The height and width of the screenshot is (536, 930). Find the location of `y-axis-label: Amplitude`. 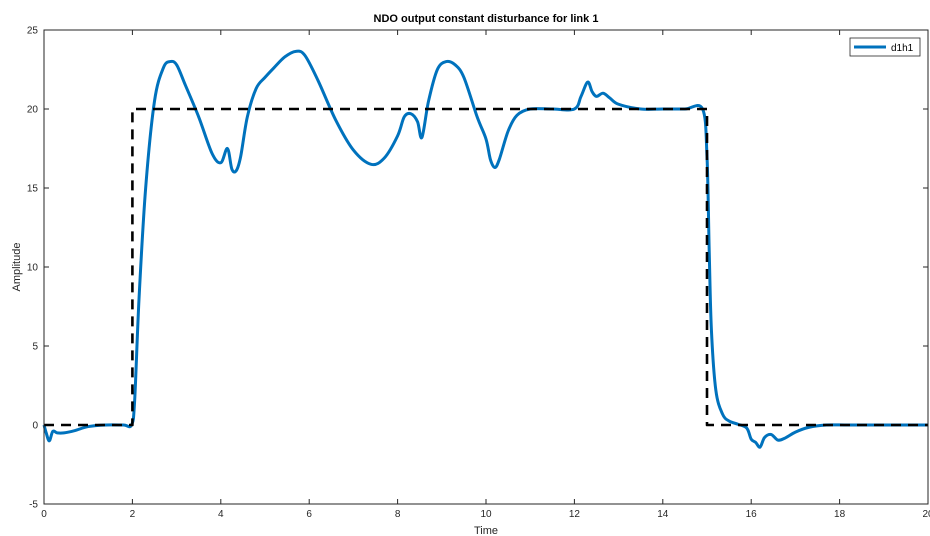

y-axis-label: Amplitude is located at coordinates (17, 267).